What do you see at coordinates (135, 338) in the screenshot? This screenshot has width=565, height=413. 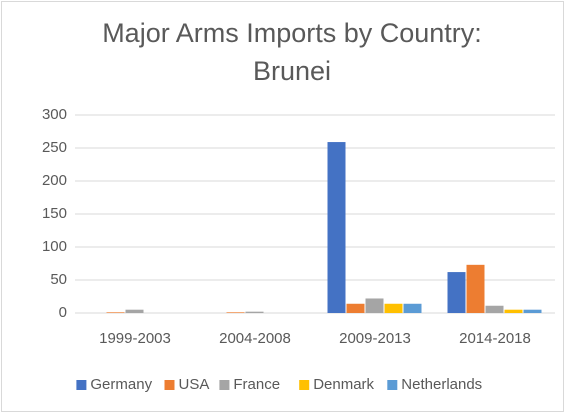 I see `x-tick-label: 1999-2003` at bounding box center [135, 338].